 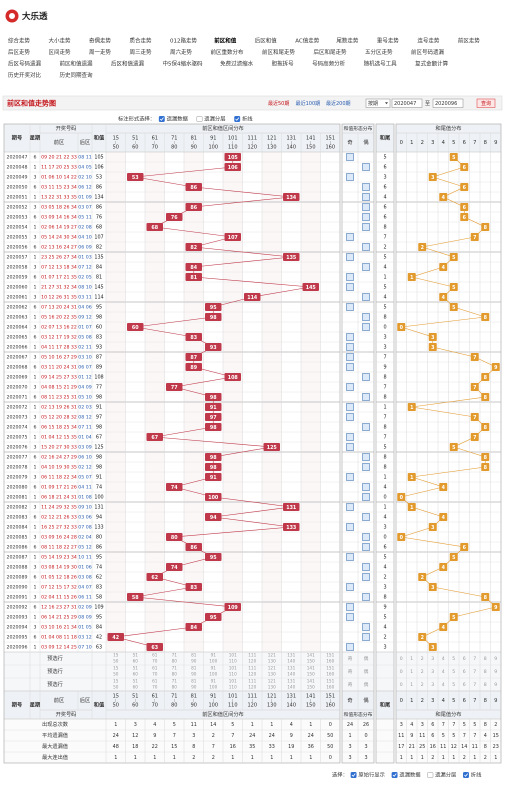 I want to click on nav-link: 奇偶走势, so click(x=100, y=41).